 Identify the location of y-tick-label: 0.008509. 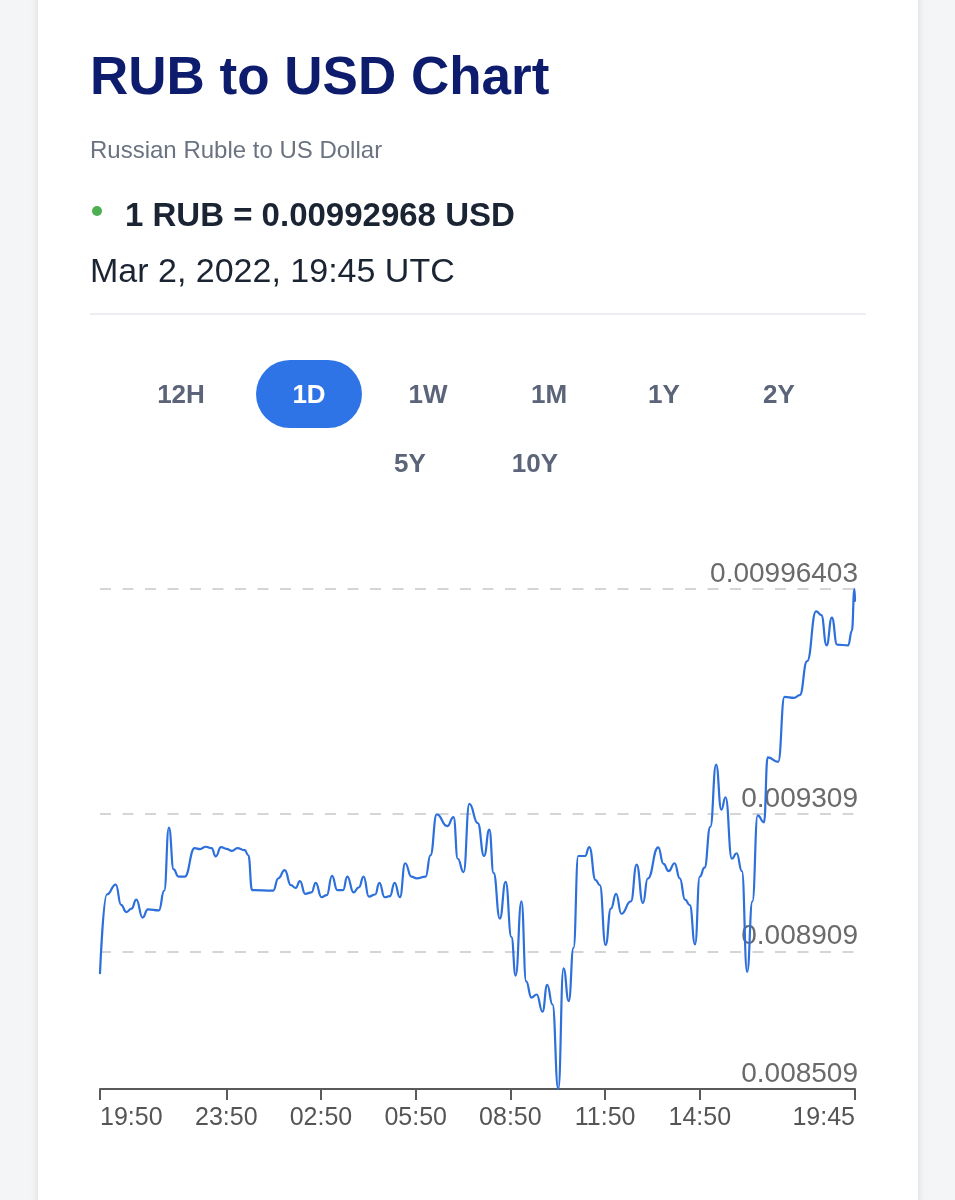
(799, 1072).